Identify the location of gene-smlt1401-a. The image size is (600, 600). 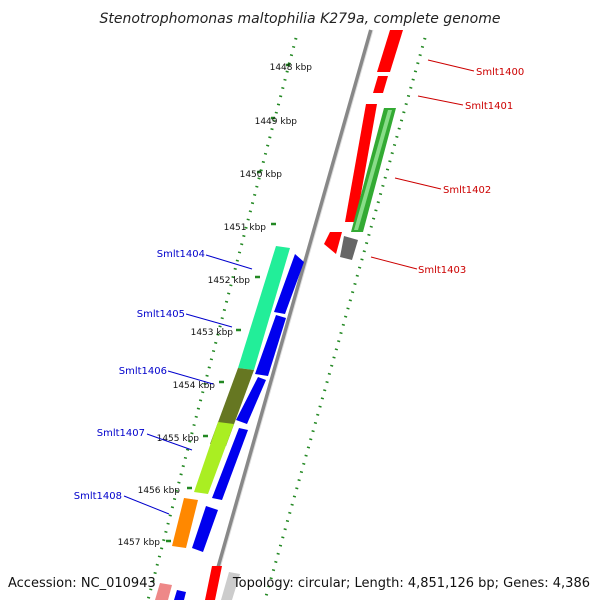
(380, 84).